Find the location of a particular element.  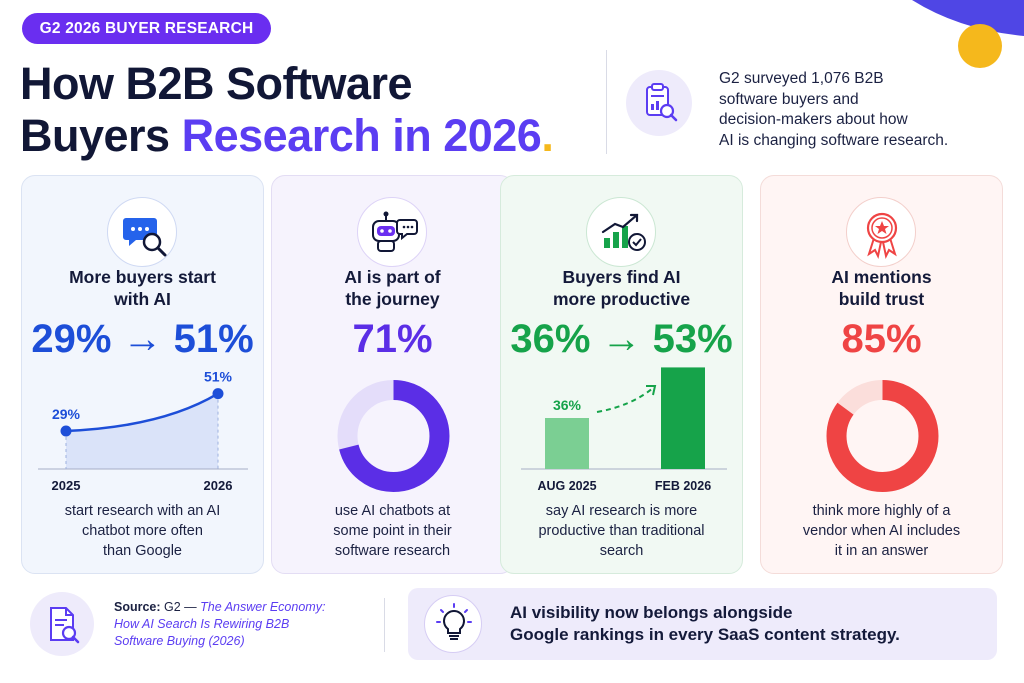

title-line-1: How B2B Software is located at coordinates (216, 83).